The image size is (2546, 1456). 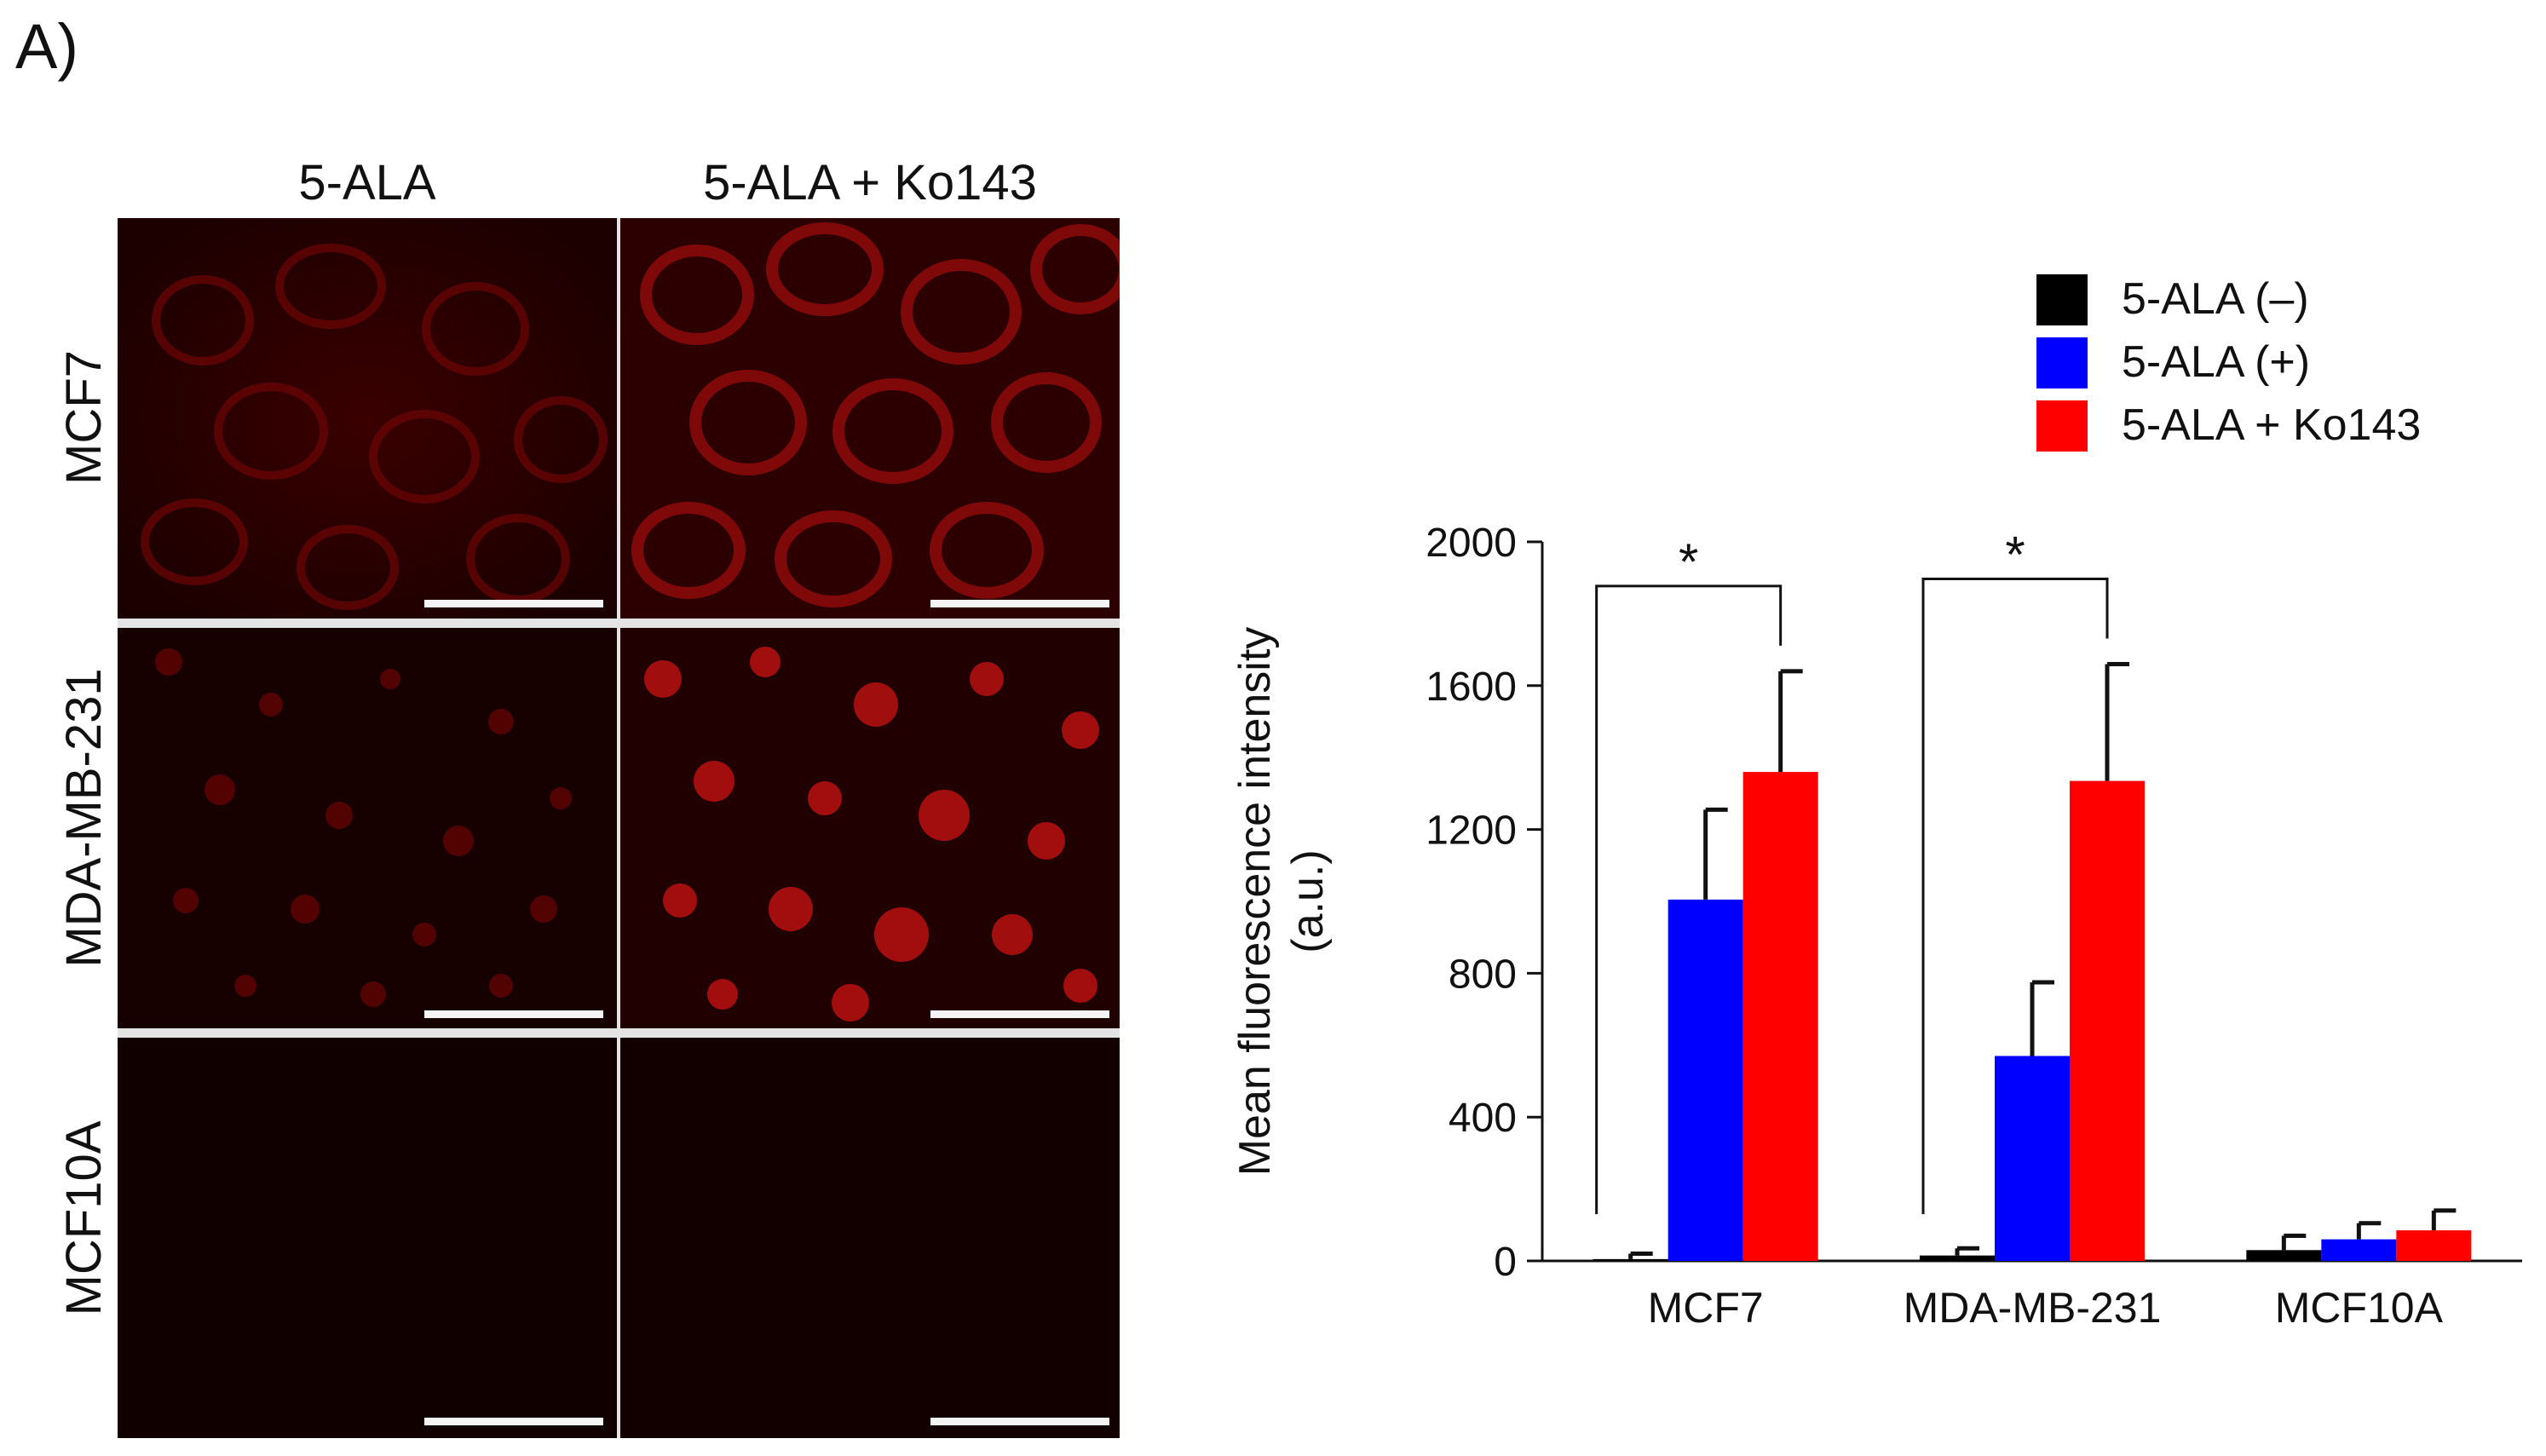 What do you see at coordinates (2215, 299) in the screenshot?
I see `legend-label: 5-ALA (–)` at bounding box center [2215, 299].